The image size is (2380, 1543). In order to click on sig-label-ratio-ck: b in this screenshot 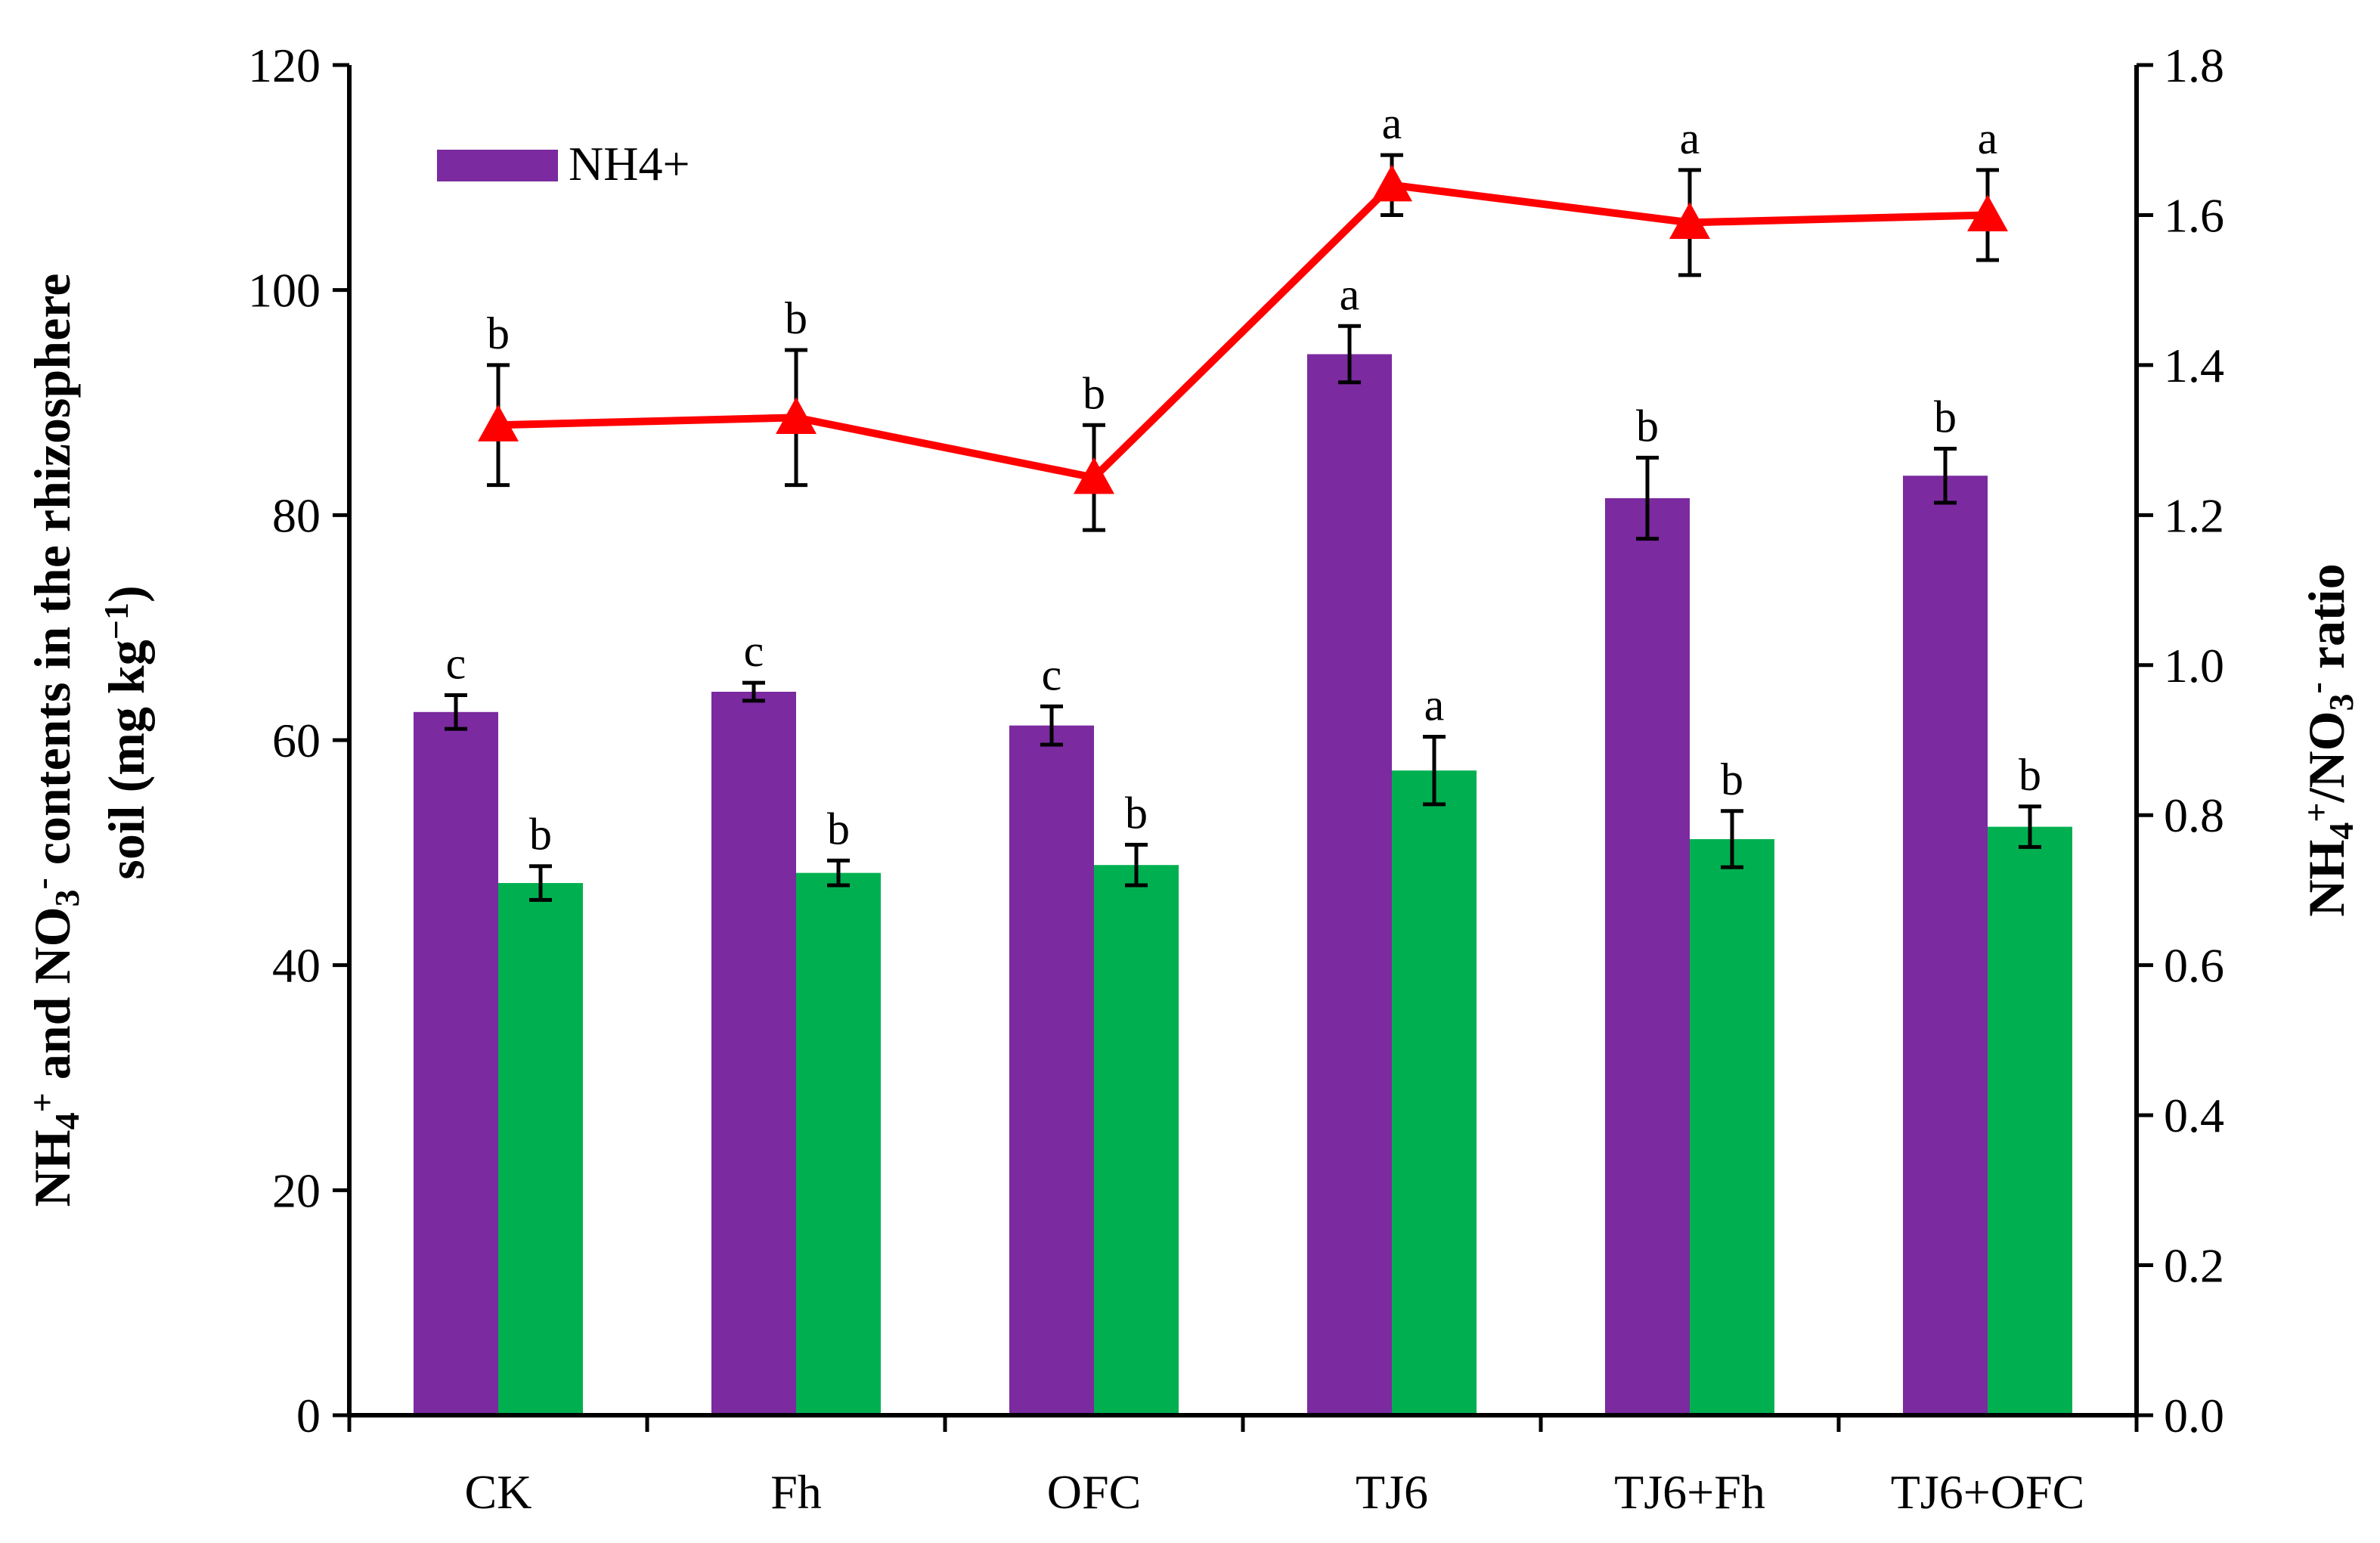, I will do `click(498, 333)`.